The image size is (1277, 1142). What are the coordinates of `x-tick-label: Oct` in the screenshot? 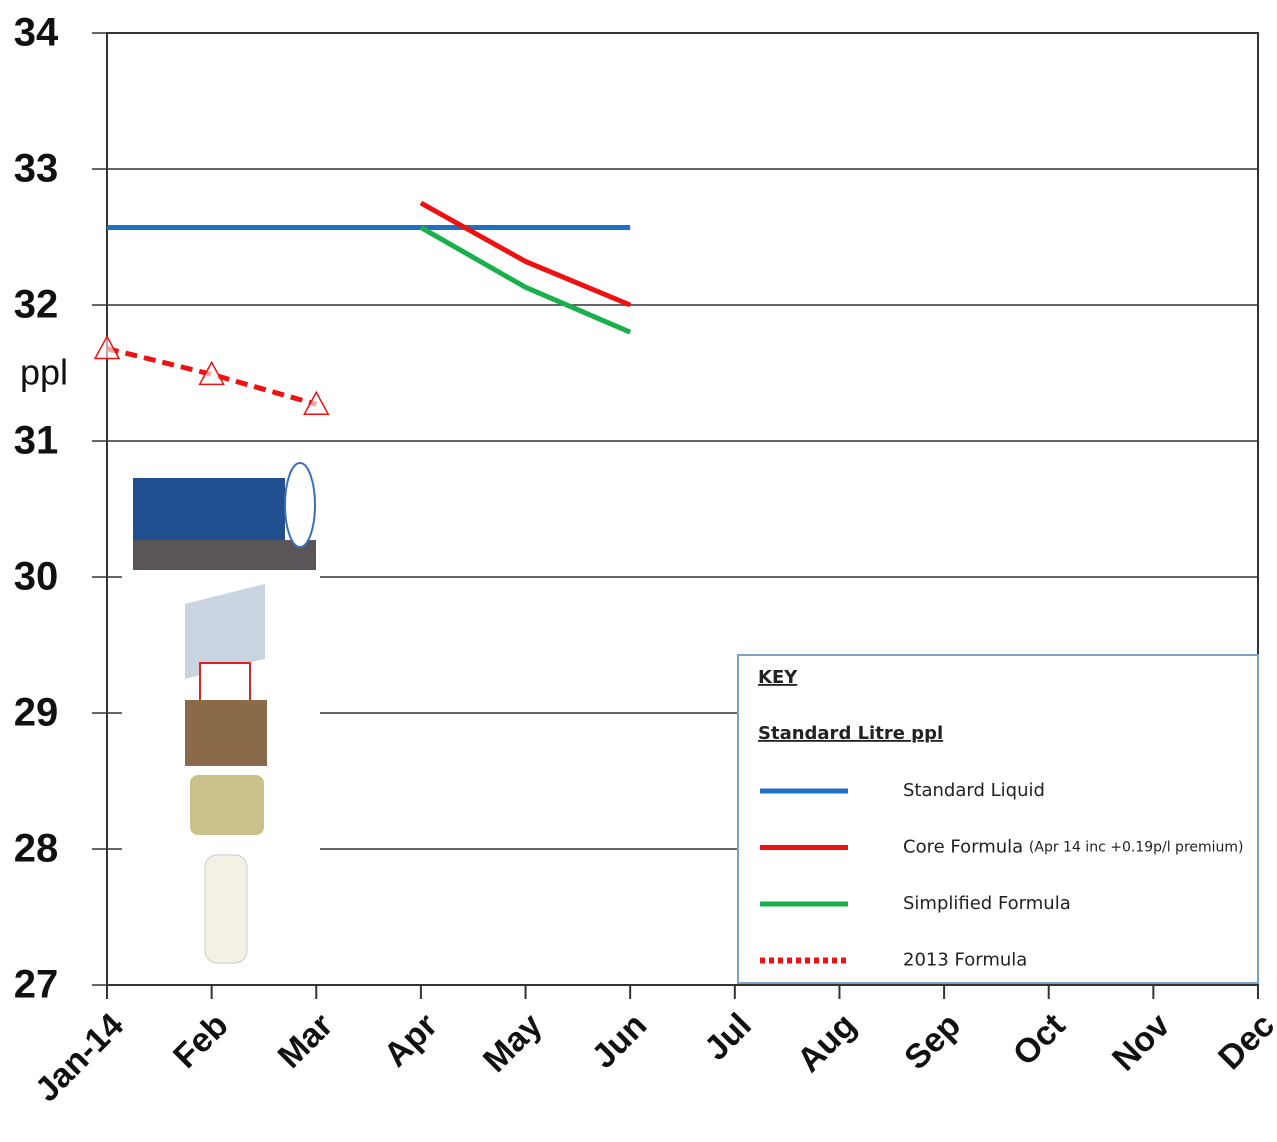 It's located at (1039, 1039).